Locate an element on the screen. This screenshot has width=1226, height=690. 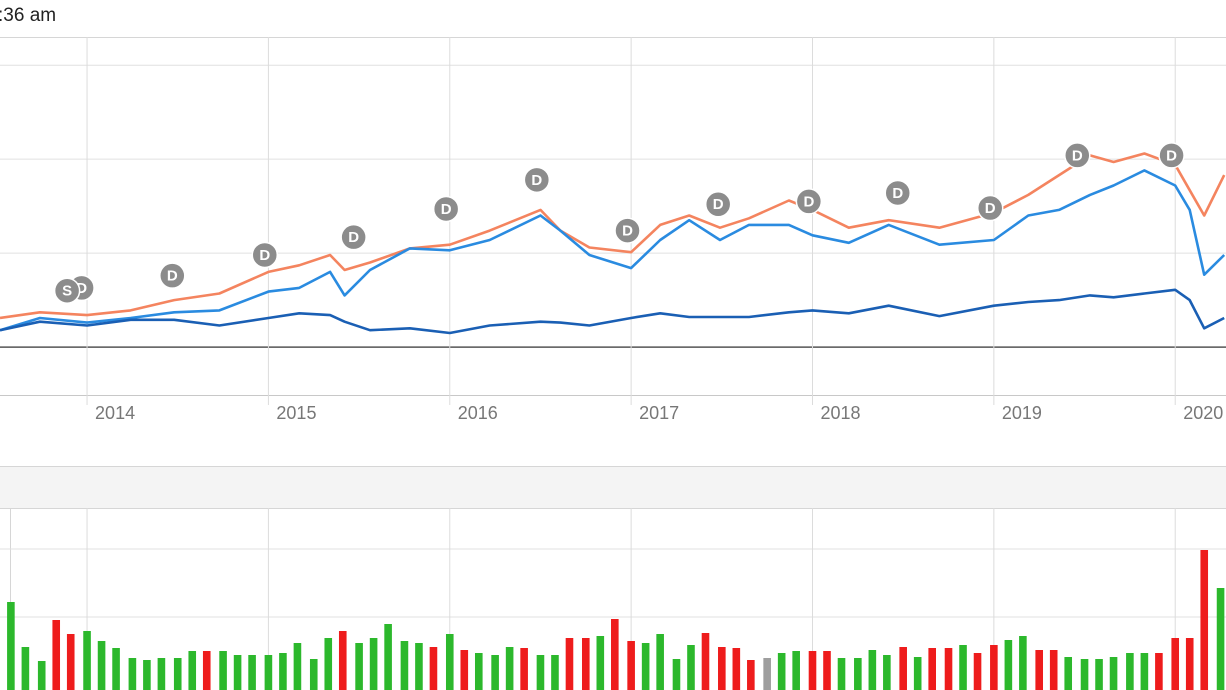
x-tick-label: 2014 is located at coordinates (115, 413).